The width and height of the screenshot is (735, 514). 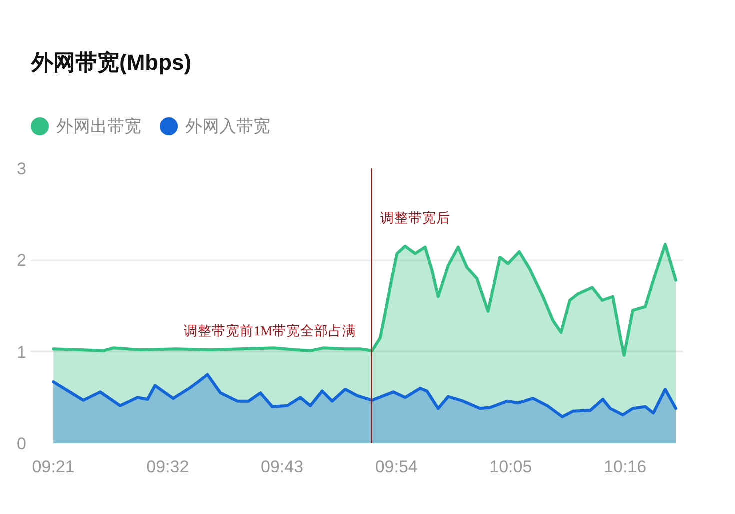 What do you see at coordinates (22, 169) in the screenshot?
I see `y-tick-label: 3` at bounding box center [22, 169].